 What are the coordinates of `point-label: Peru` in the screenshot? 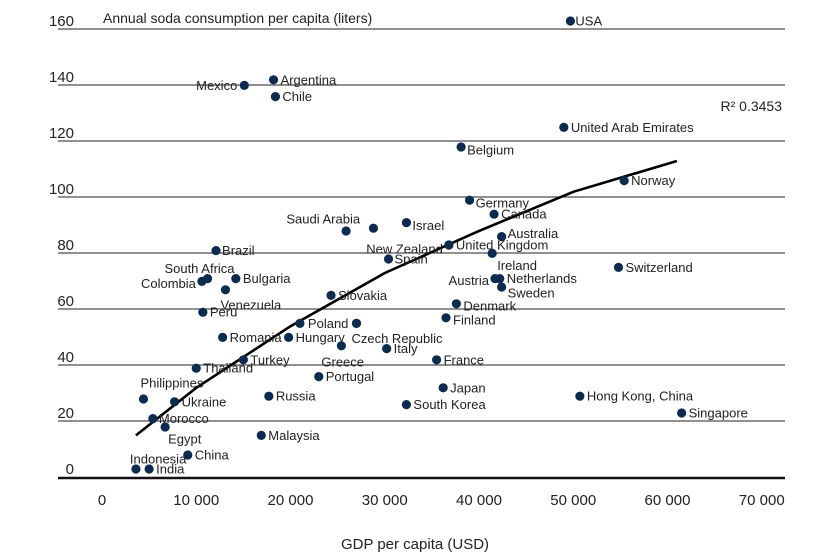 It's located at (223, 312).